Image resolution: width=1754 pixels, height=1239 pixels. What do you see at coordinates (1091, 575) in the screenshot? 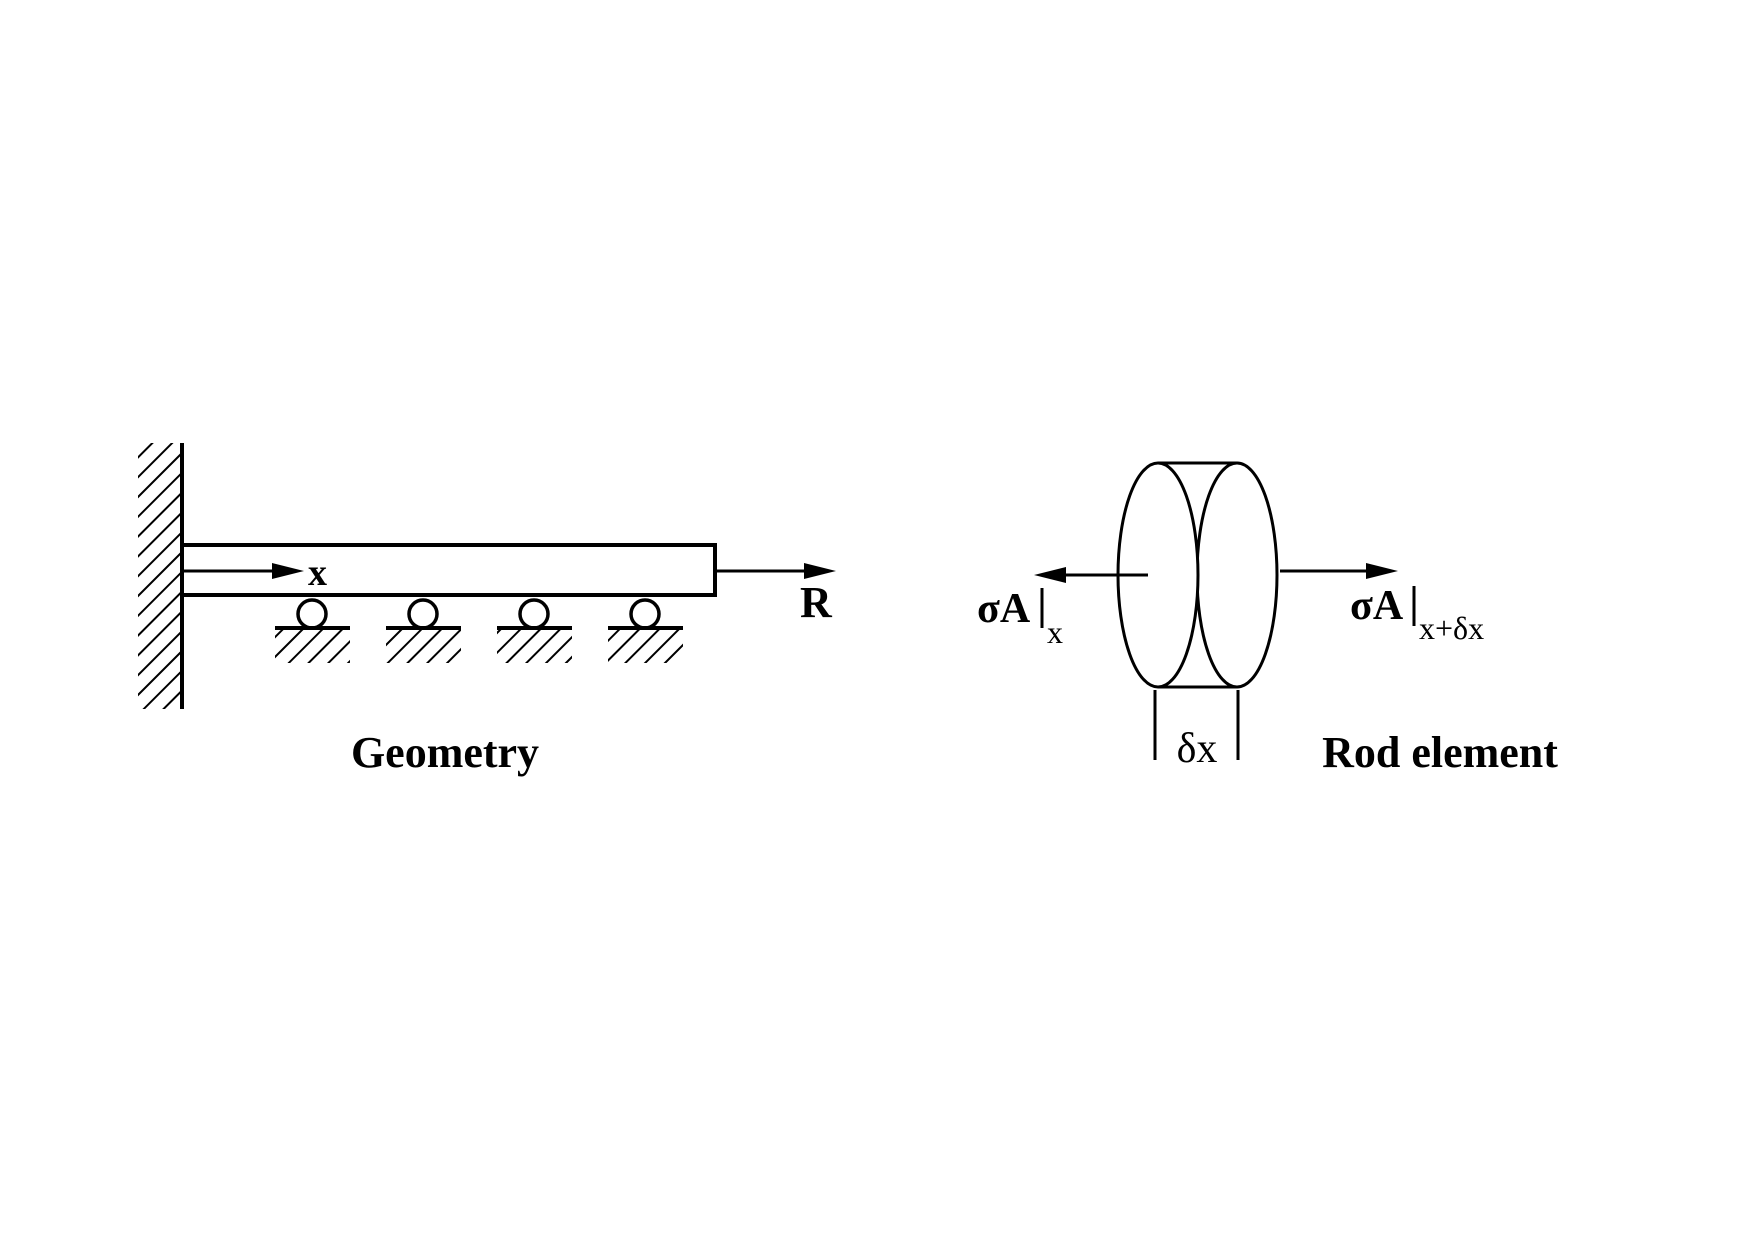
I see `left-force-arrow` at bounding box center [1091, 575].